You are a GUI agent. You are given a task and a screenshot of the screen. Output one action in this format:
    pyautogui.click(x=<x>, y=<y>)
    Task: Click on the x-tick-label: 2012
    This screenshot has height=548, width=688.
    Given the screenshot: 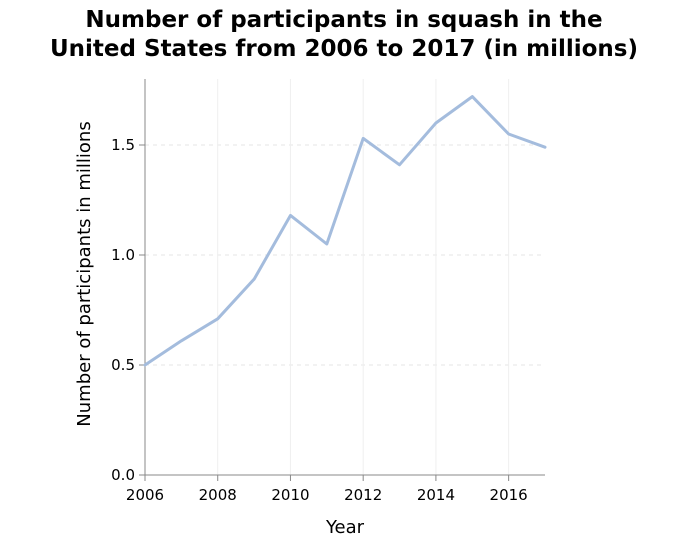 What is the action you would take?
    pyautogui.click(x=363, y=495)
    